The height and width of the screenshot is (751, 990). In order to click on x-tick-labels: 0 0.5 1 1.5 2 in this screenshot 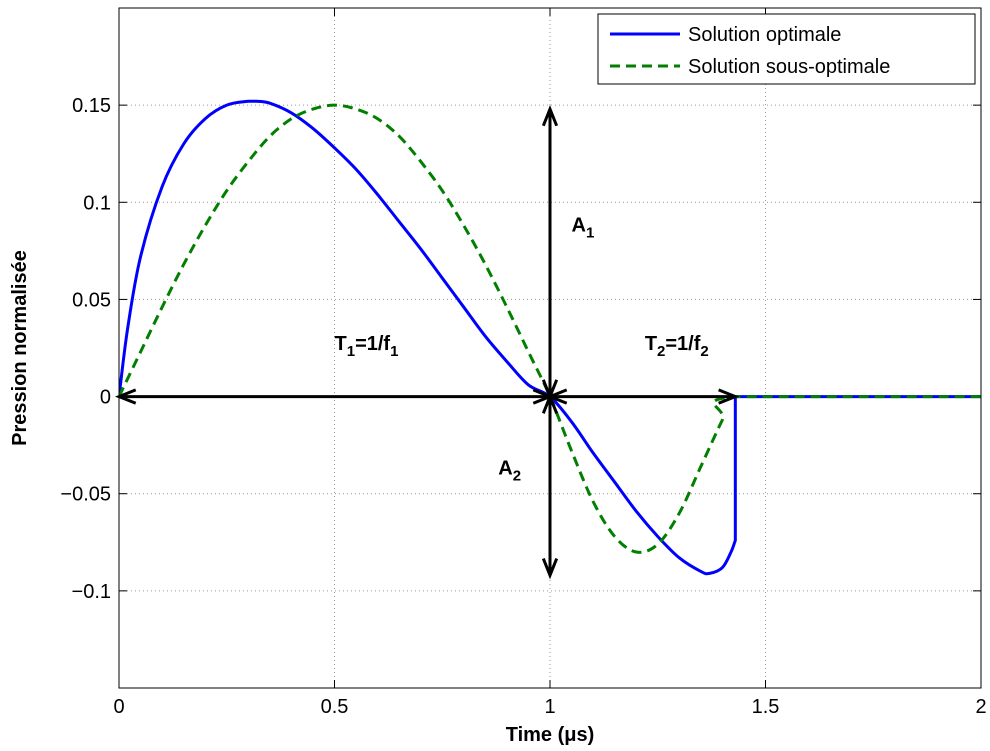, I will do `click(549, 707)`.